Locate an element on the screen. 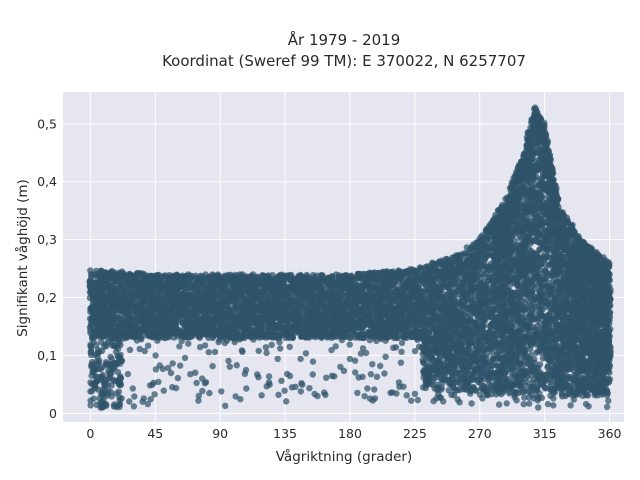  chart-title-line-1: År 1979 - 2019 is located at coordinates (344, 39).